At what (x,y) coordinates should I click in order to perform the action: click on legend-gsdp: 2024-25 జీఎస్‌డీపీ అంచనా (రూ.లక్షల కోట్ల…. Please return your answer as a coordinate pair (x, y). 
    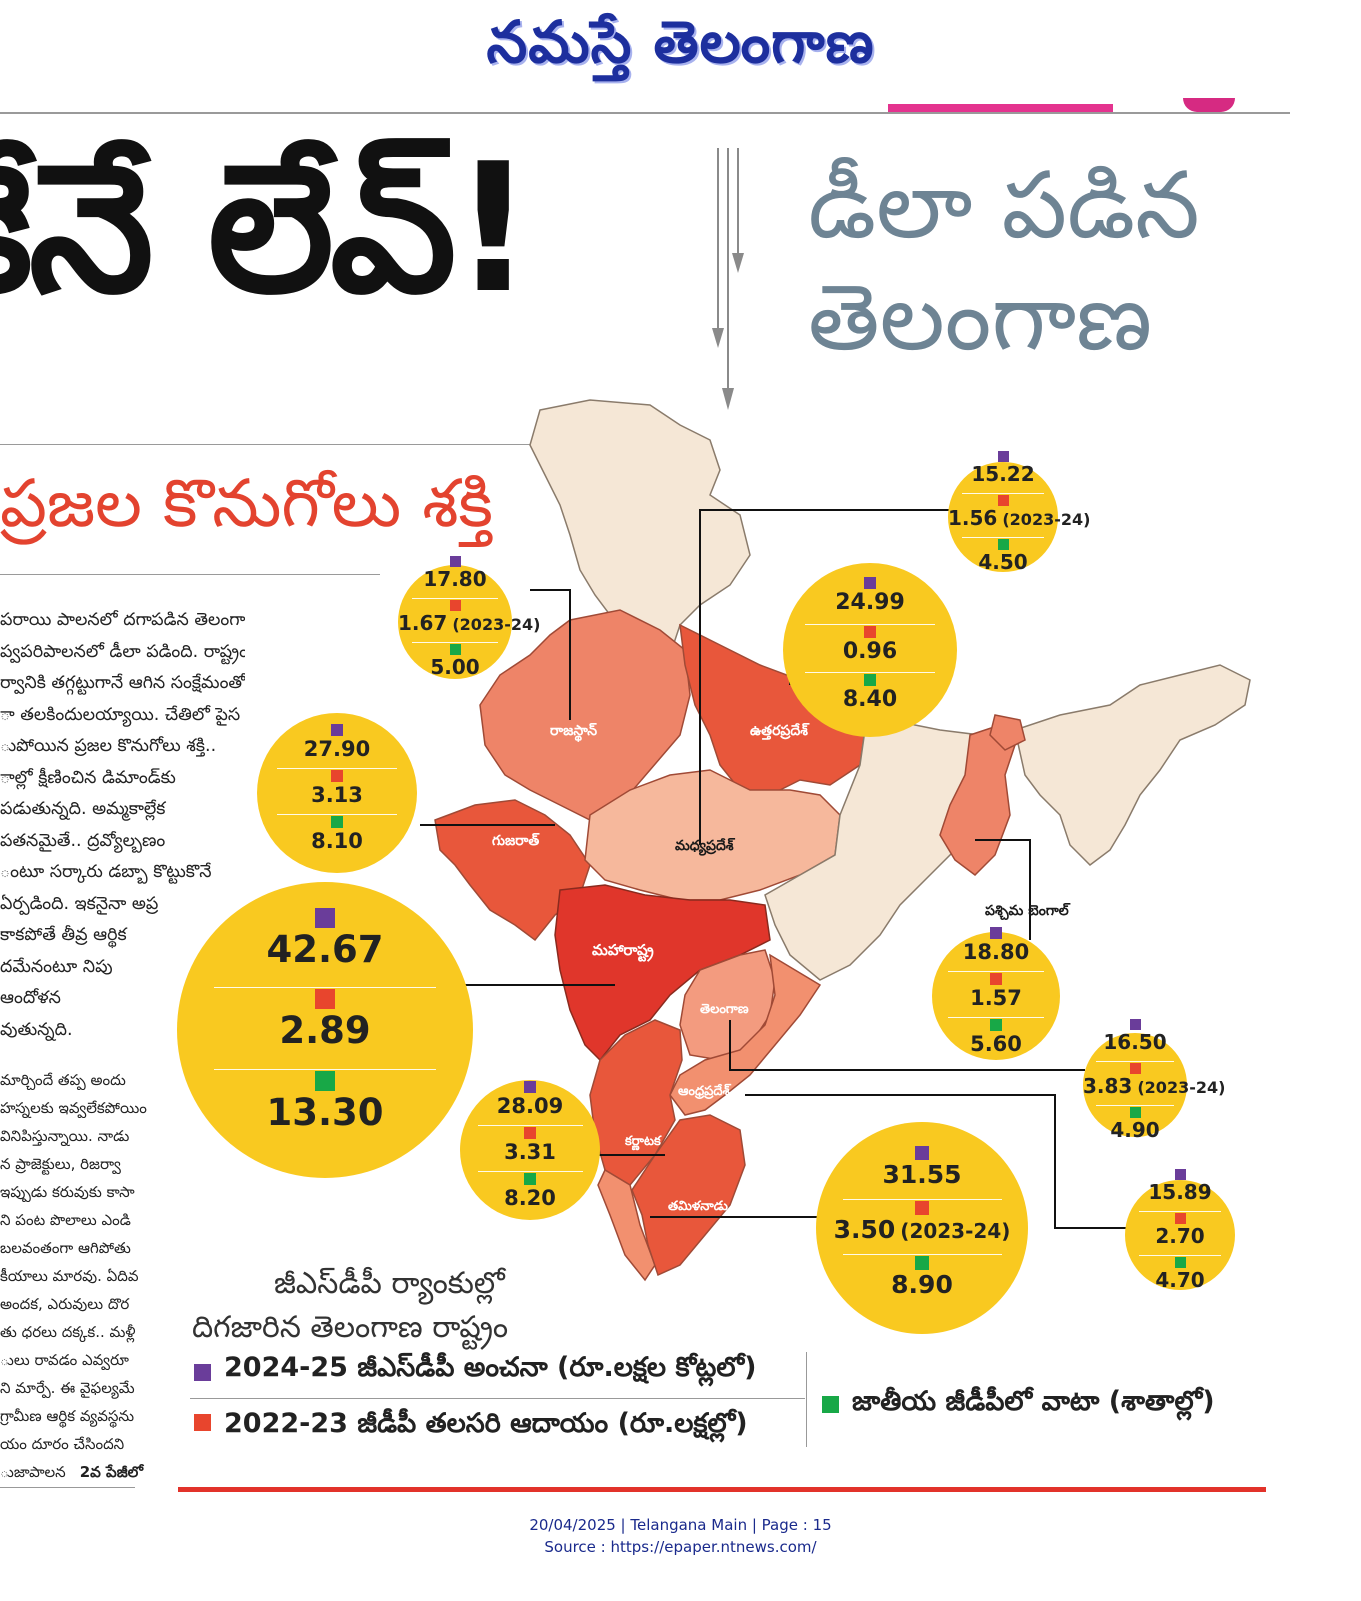
    Looking at the image, I should click on (490, 1367).